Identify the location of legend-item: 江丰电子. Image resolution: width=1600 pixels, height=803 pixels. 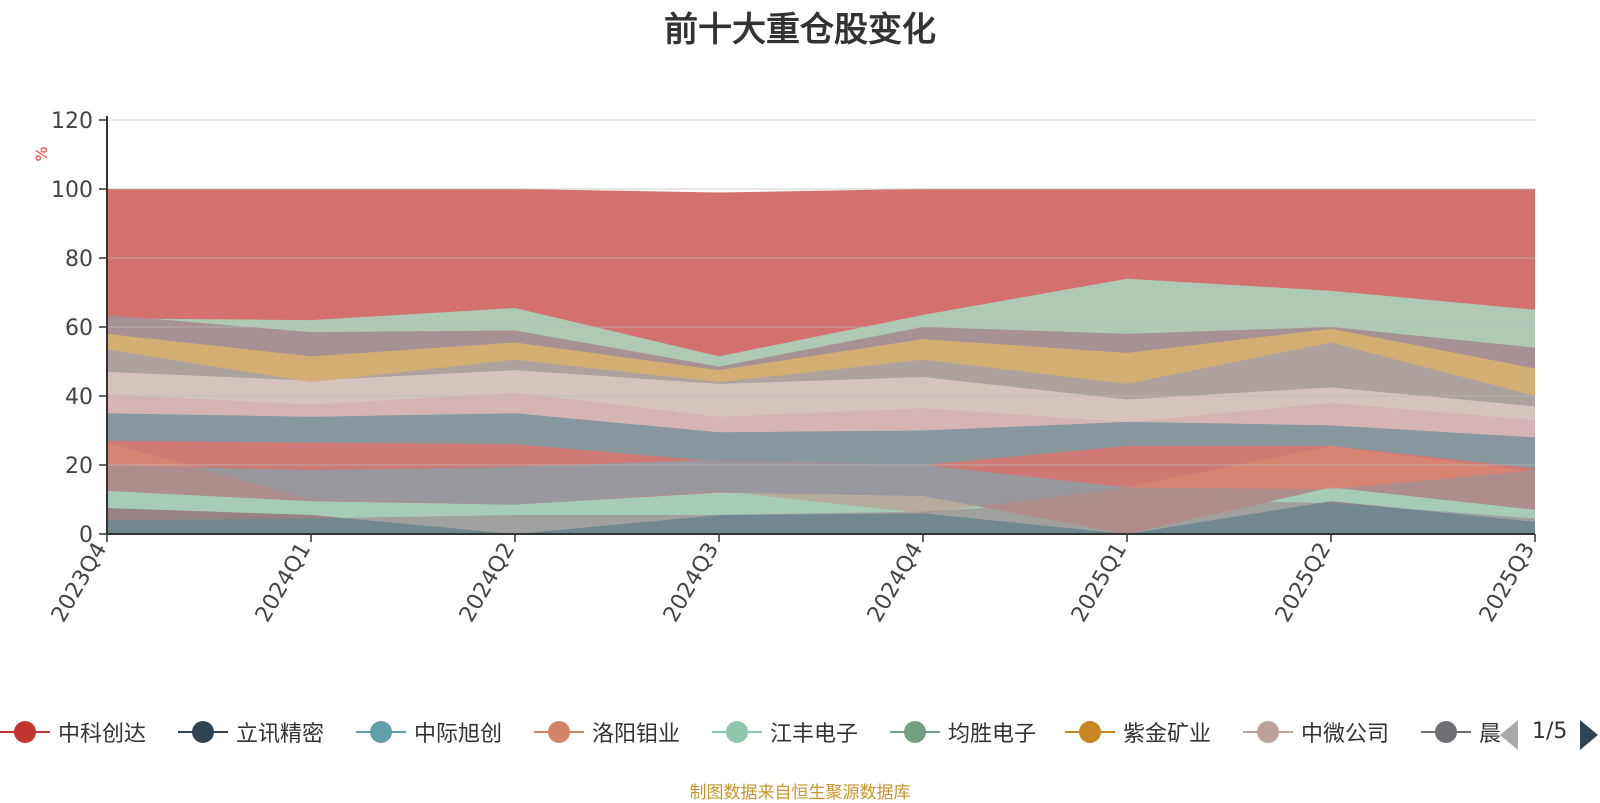
(785, 732).